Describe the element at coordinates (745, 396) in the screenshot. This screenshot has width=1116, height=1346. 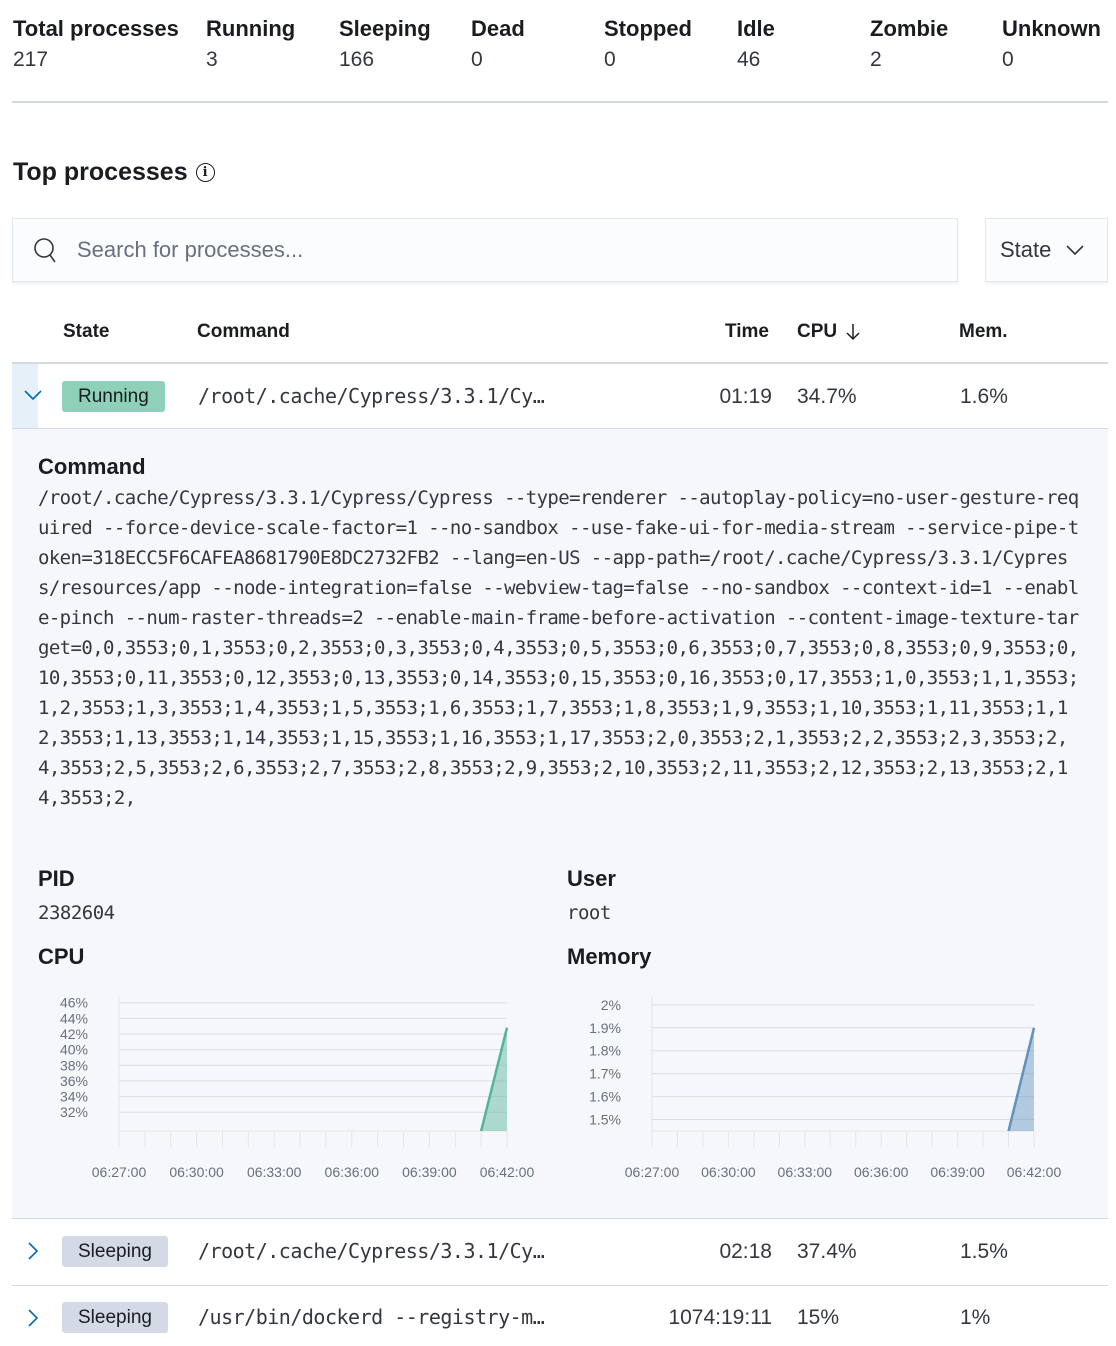
I see `time-cell: 01:19` at that location.